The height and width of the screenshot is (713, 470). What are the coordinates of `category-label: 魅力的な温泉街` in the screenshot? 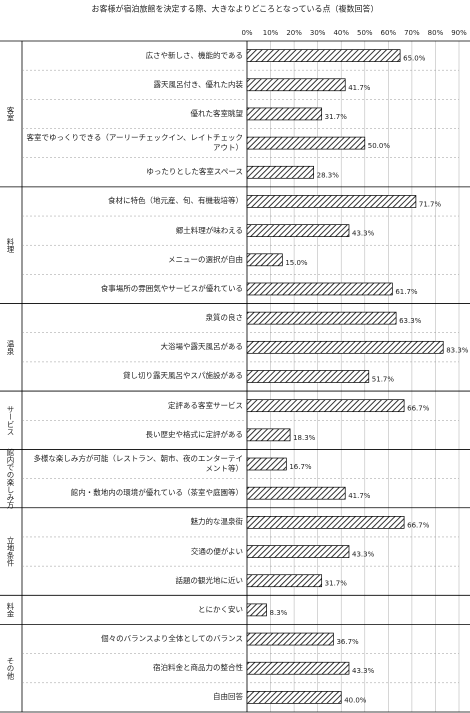 It's located at (217, 522).